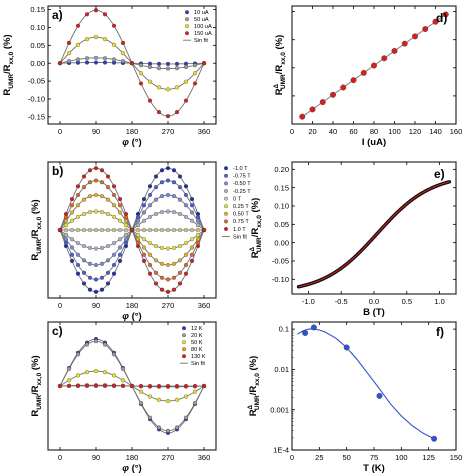 The height and width of the screenshot is (474, 474). What do you see at coordinates (251, 406) in the screenshot?
I see `y-axis-label-part: Δ` at bounding box center [251, 406].